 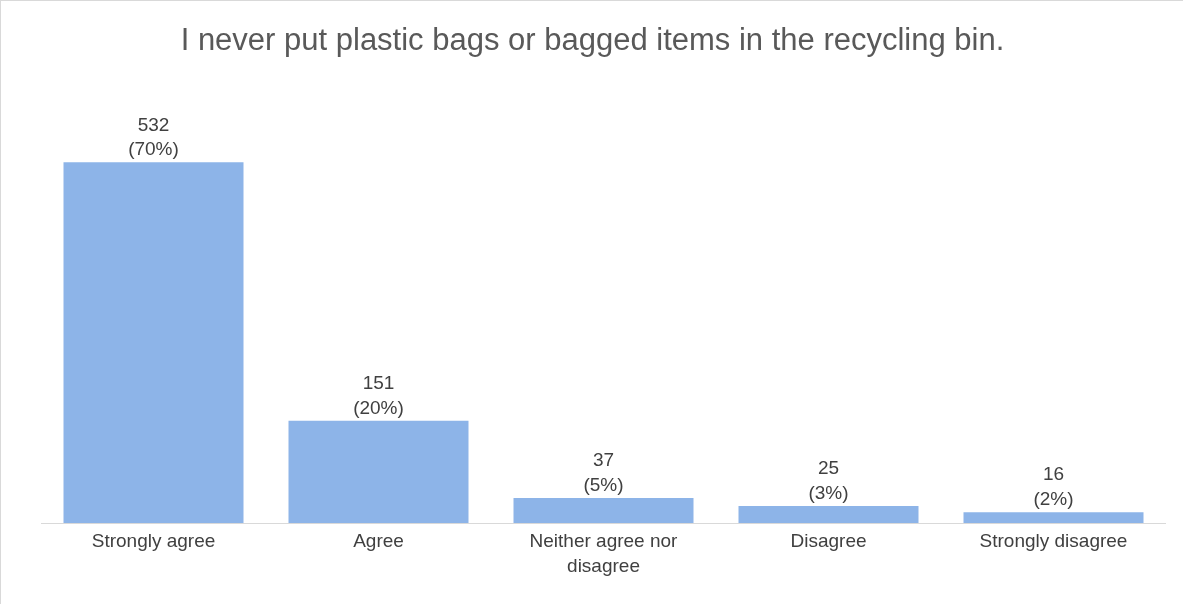 What do you see at coordinates (378, 394) in the screenshot?
I see `data-label: 151 (20%)` at bounding box center [378, 394].